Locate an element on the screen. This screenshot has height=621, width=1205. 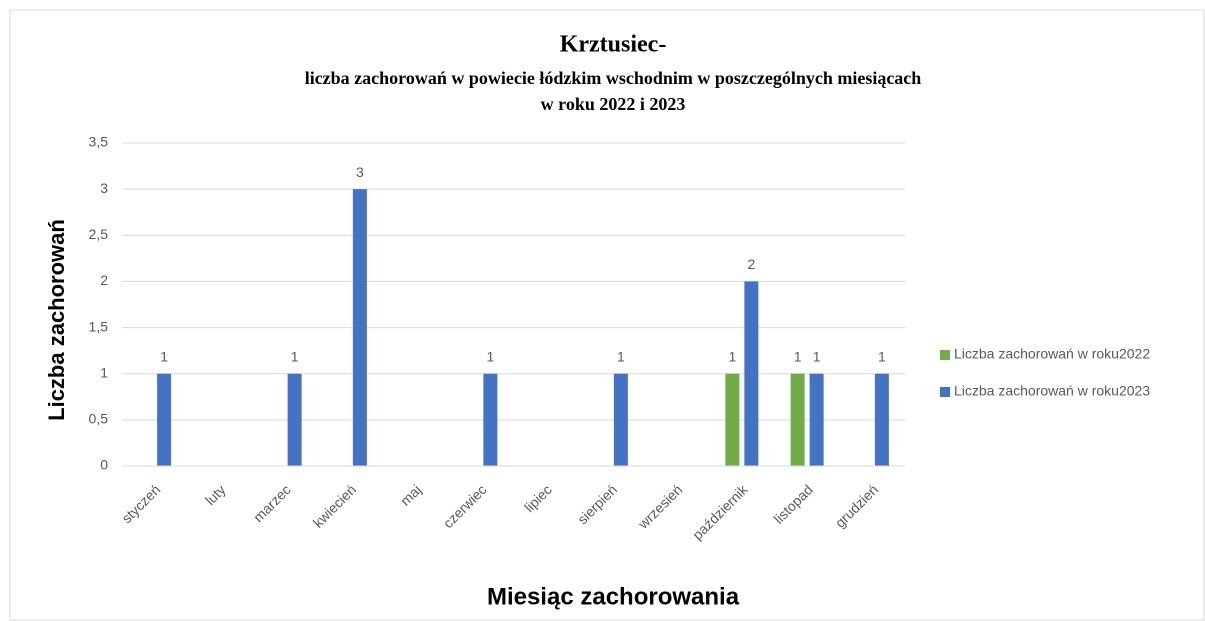
y-tick-label: 2 is located at coordinates (104, 280).